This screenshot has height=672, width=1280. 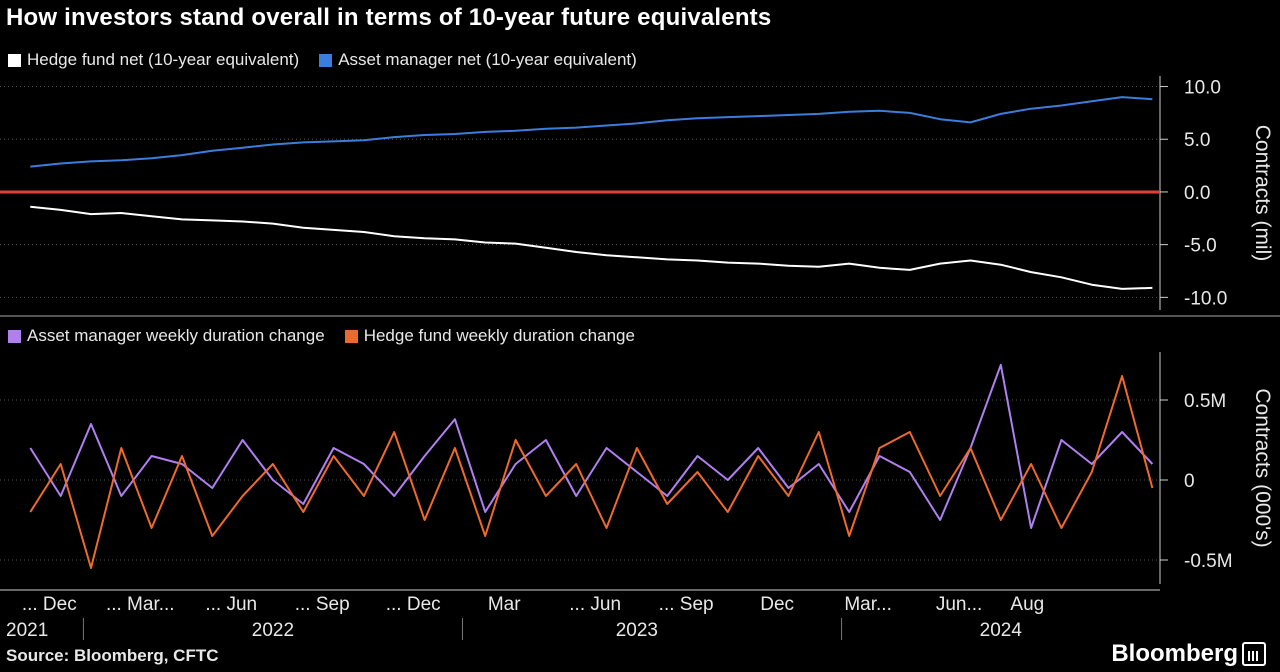 What do you see at coordinates (1254, 654) in the screenshot?
I see `bloomberg-bars-icon` at bounding box center [1254, 654].